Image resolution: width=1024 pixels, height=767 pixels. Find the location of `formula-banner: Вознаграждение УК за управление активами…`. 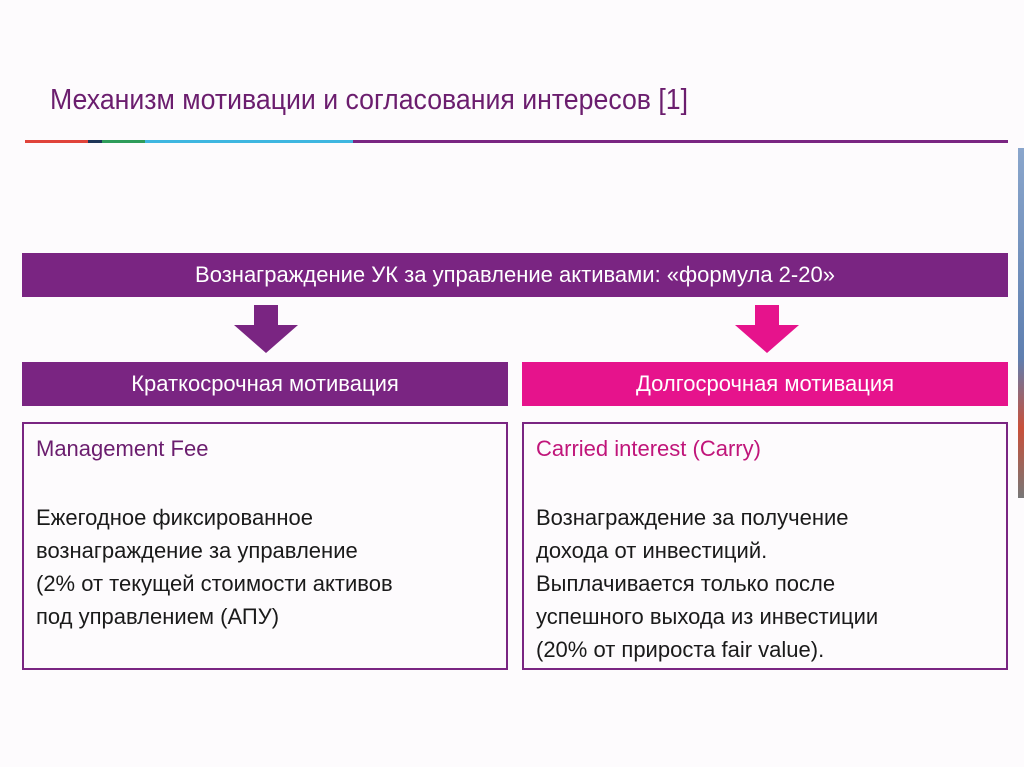

formula-banner: Вознаграждение УК за управление активами… is located at coordinates (515, 275).